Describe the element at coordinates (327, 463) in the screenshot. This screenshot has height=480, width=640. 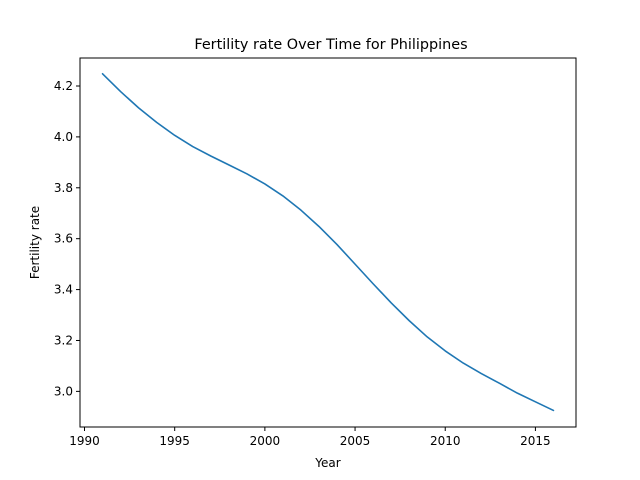
I see `x-axis-label: Year` at that location.